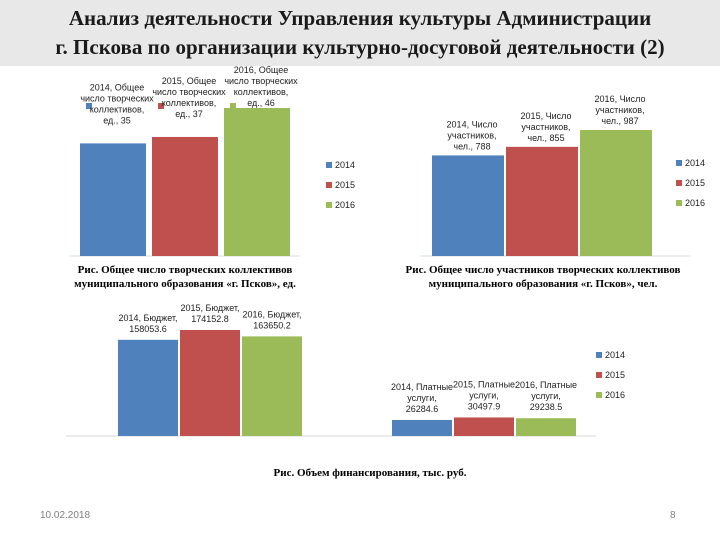 The height and width of the screenshot is (540, 720). Describe the element at coordinates (679, 203) in the screenshot. I see `c2-legend-swatch-2016` at that location.